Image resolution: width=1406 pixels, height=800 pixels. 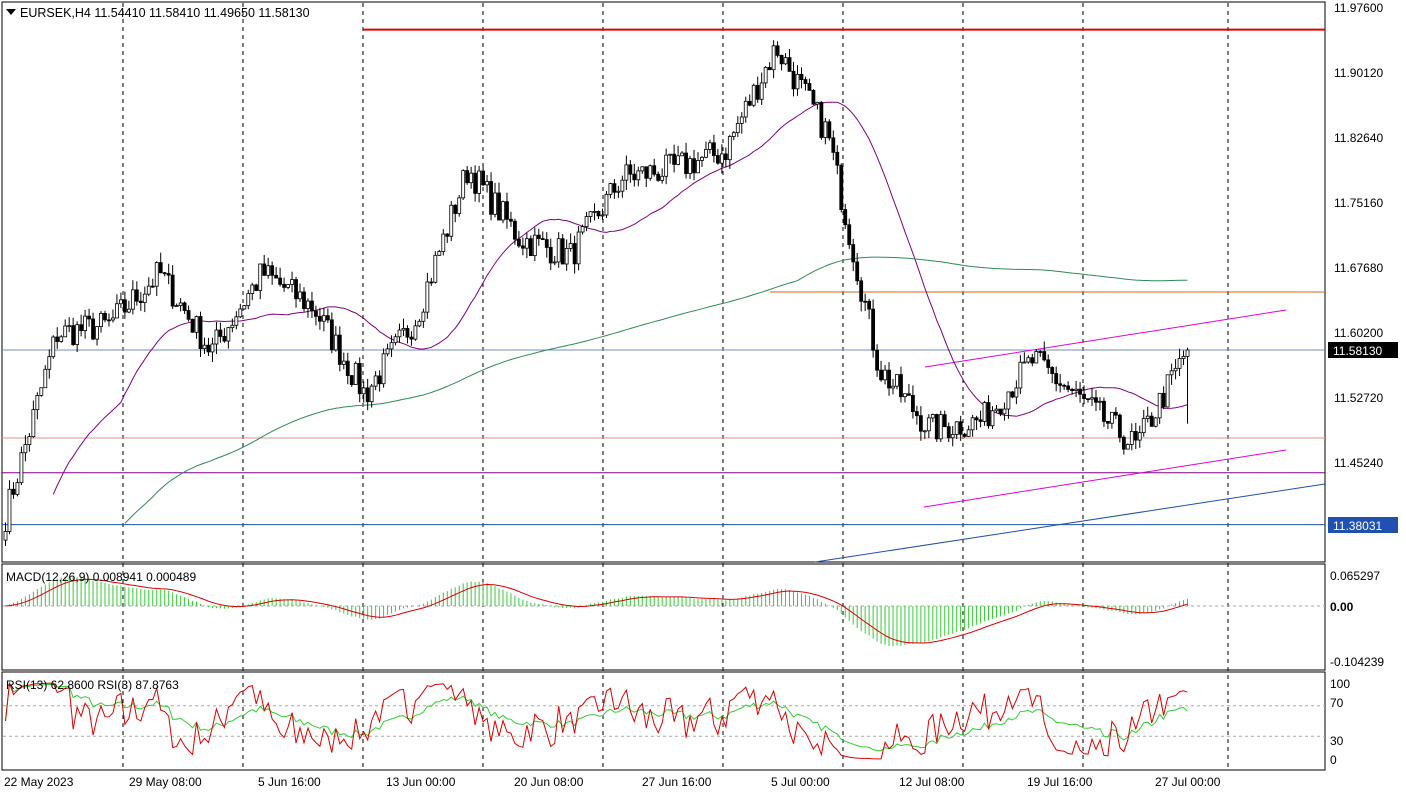 What do you see at coordinates (11, 12) in the screenshot?
I see `chevron-down-icon` at bounding box center [11, 12].